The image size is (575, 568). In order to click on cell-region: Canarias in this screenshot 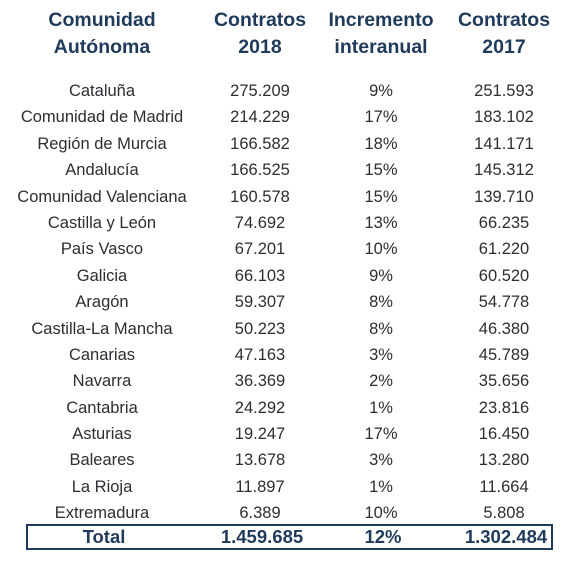, I will do `click(102, 354)`.